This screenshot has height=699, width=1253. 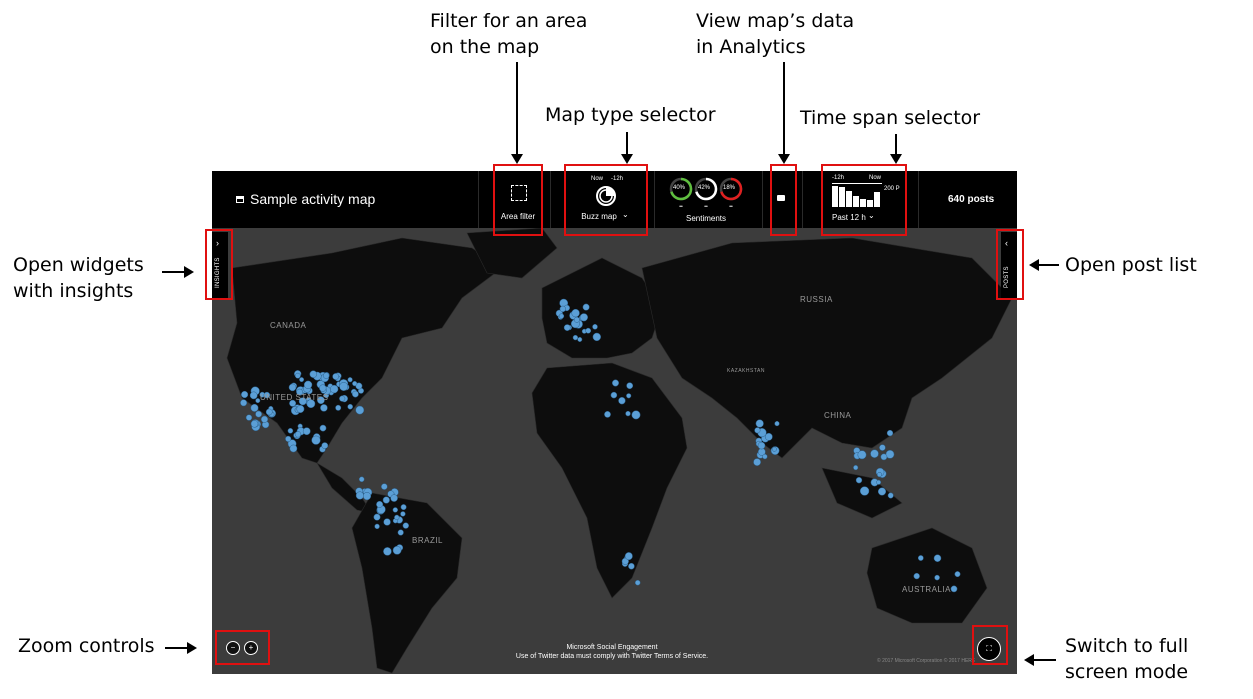 What do you see at coordinates (606, 199) in the screenshot?
I see `map-type-selector: Now -12h Buzz map ⌄` at bounding box center [606, 199].